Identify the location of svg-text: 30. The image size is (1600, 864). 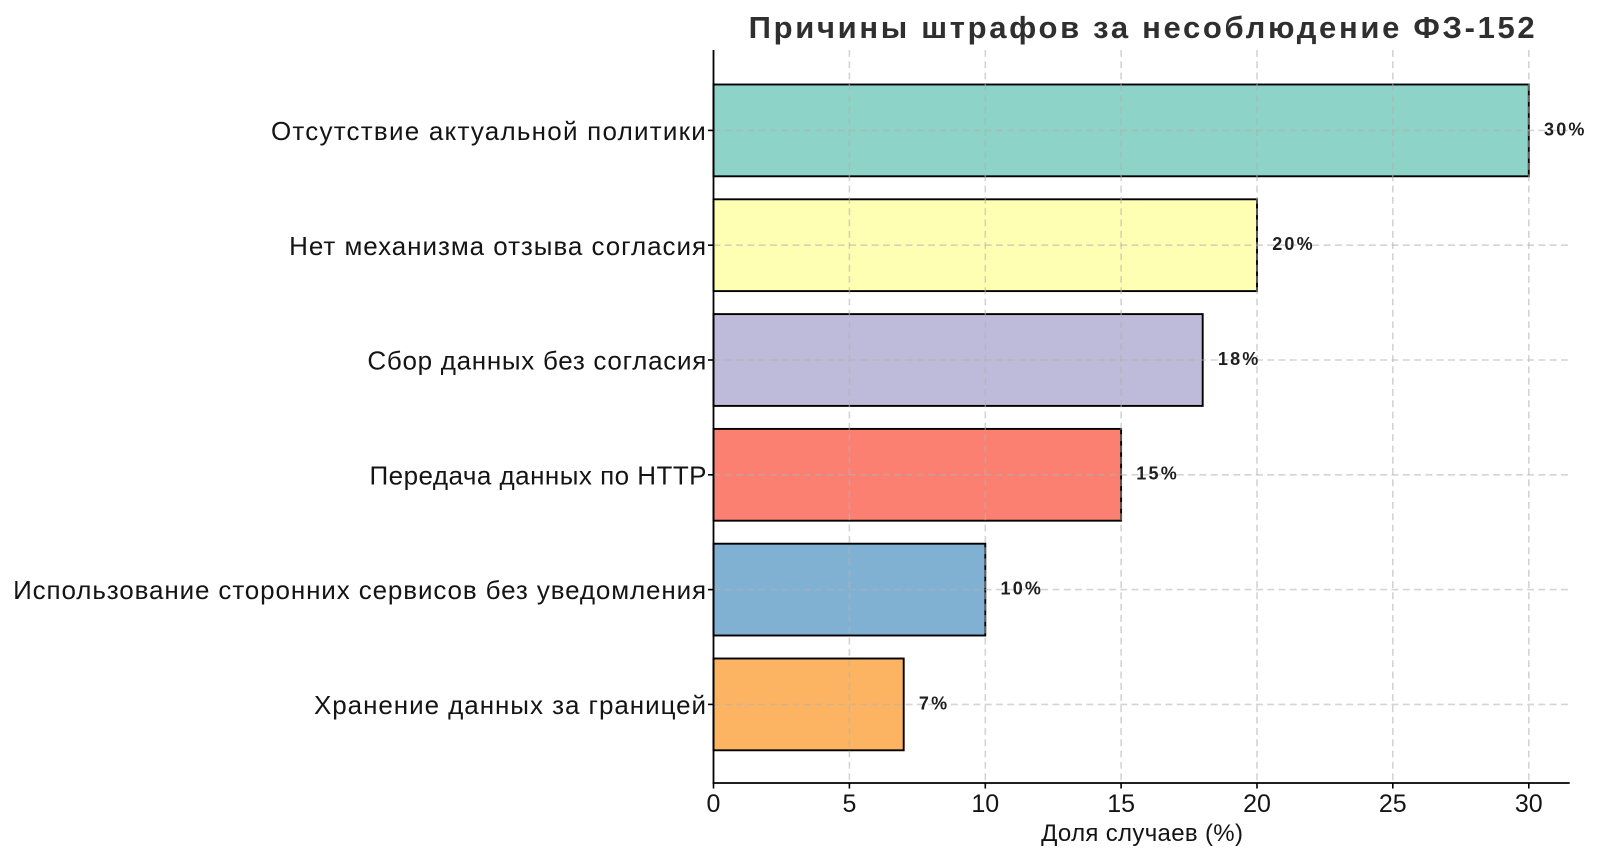
(1529, 804).